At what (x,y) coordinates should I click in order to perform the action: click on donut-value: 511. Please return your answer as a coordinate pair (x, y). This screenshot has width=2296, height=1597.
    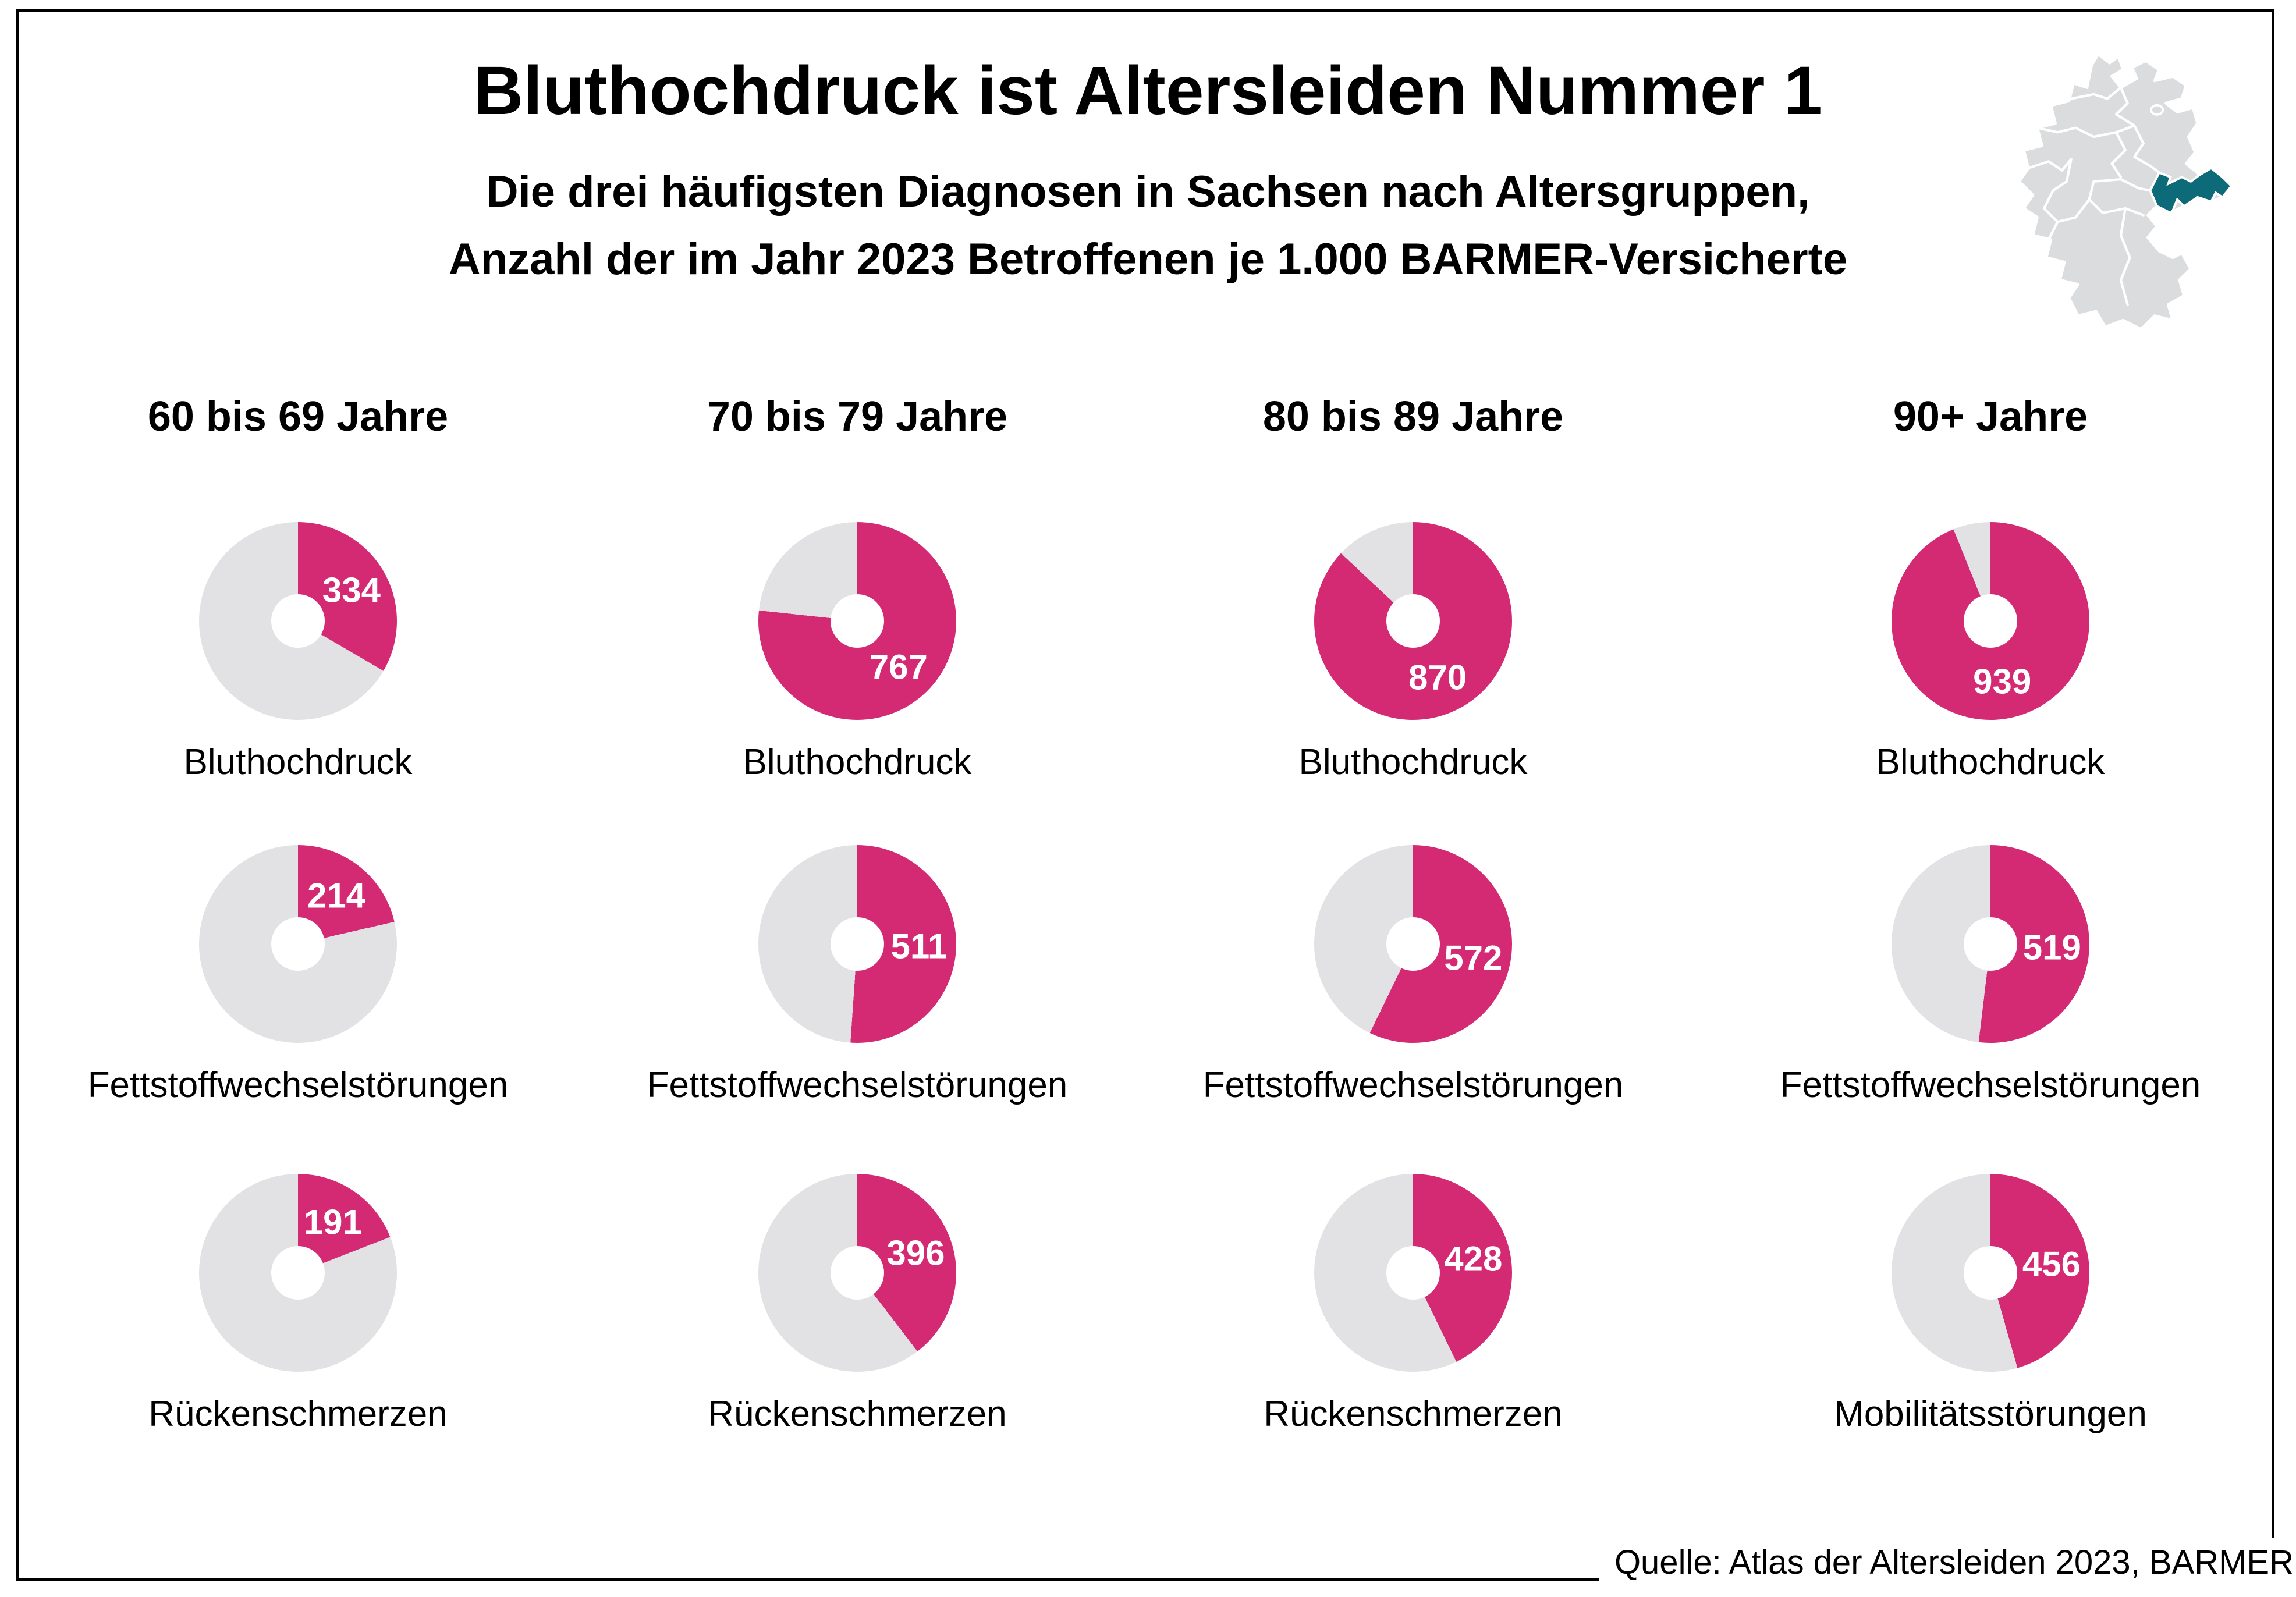
    Looking at the image, I should click on (919, 946).